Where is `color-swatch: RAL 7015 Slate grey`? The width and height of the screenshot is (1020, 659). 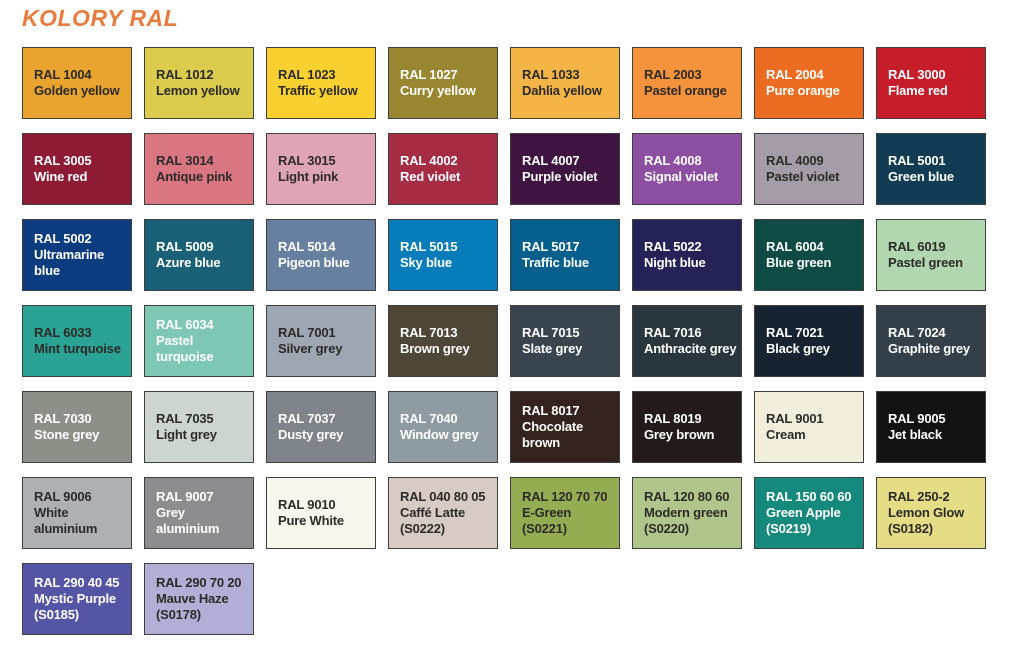
color-swatch: RAL 7015 Slate grey is located at coordinates (565, 341).